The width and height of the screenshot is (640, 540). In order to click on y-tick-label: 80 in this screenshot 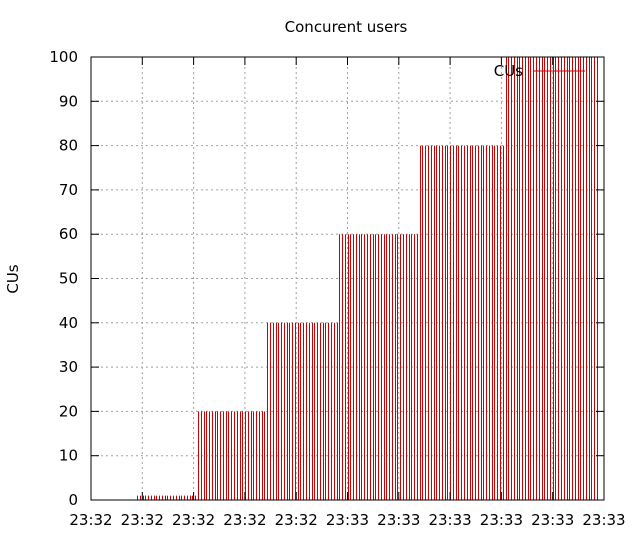, I will do `click(68, 146)`.